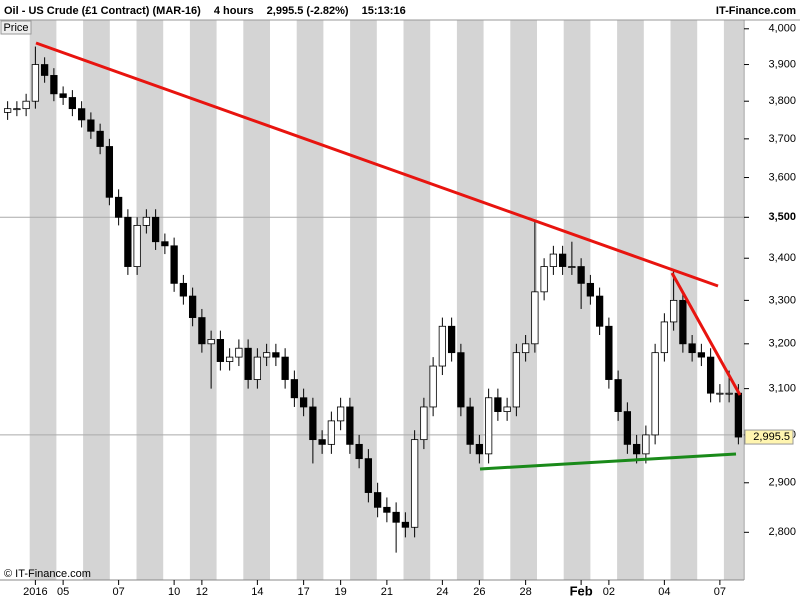 The width and height of the screenshot is (800, 600). What do you see at coordinates (581, 590) in the screenshot?
I see `x-tick-label: Feb` at bounding box center [581, 590].